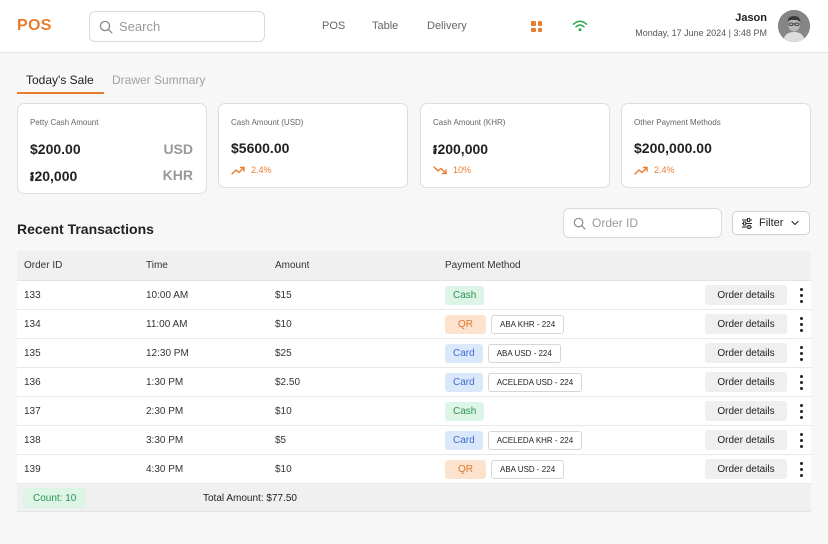 Image resolution: width=828 pixels, height=544 pixels. I want to click on time-cell: 10:00 AM, so click(167, 295).